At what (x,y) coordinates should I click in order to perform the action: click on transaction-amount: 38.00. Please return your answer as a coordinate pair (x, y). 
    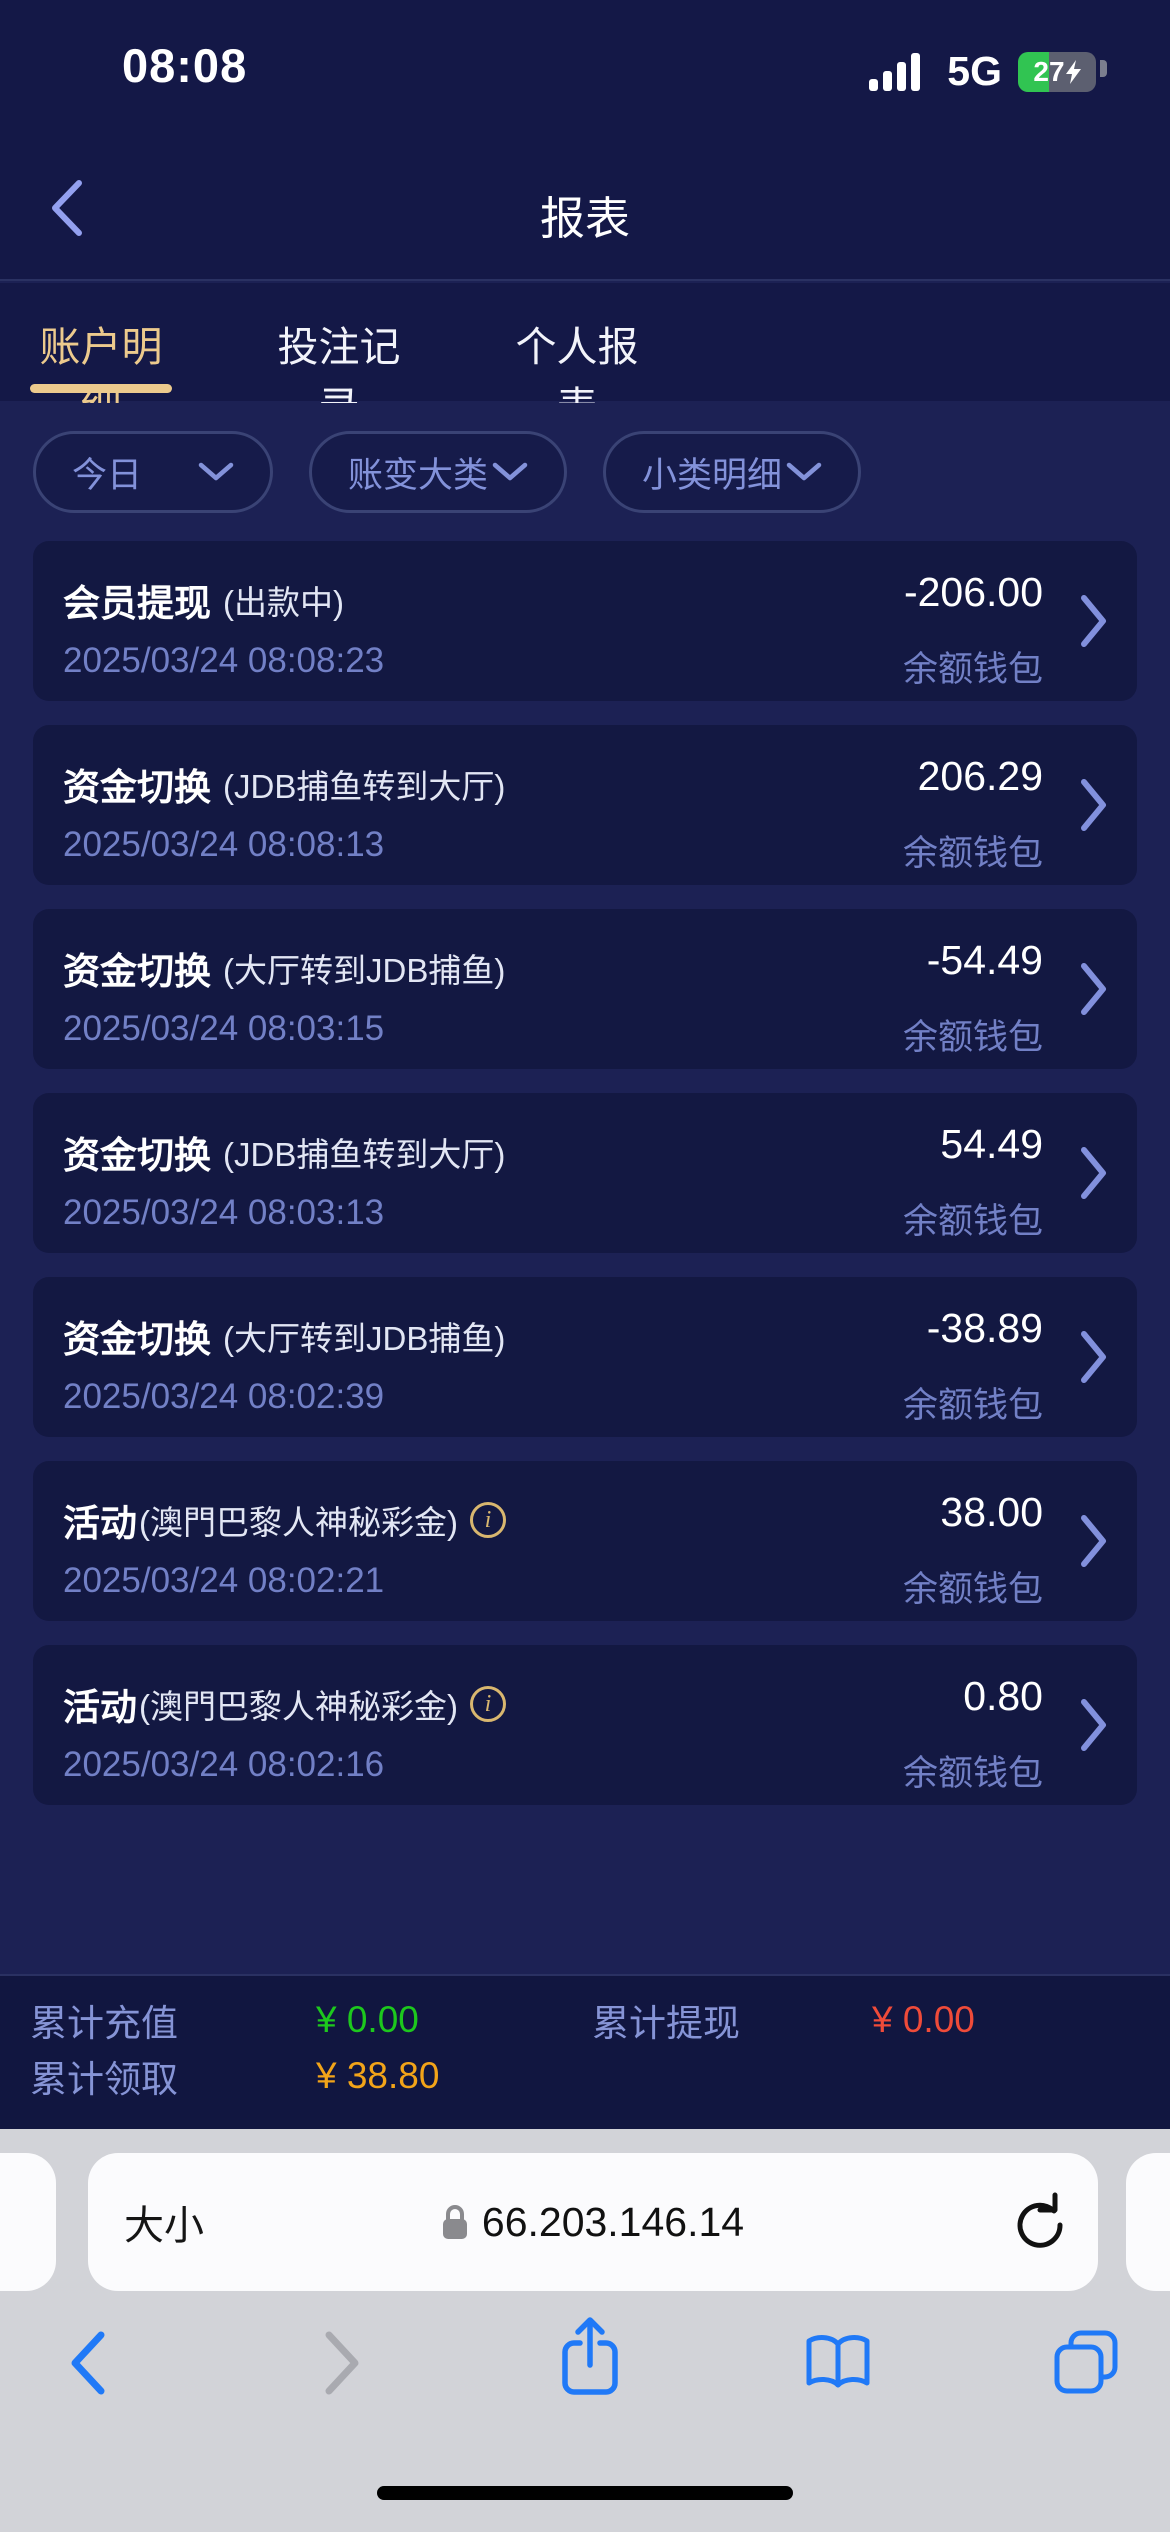
    Looking at the image, I should click on (991, 1512).